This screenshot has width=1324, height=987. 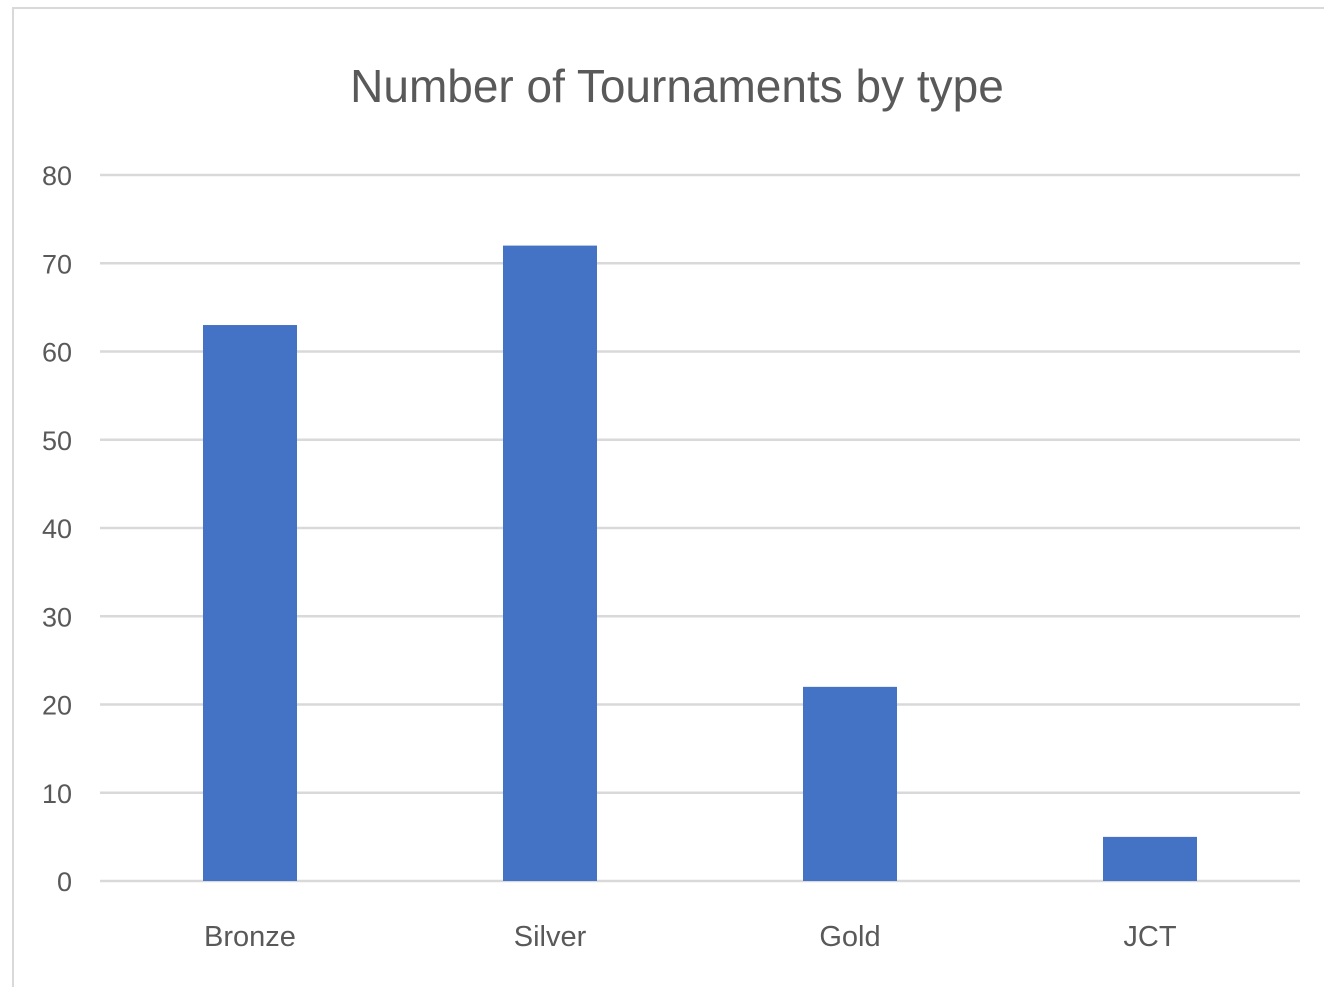 I want to click on y-tick-label: 70, so click(x=57, y=264).